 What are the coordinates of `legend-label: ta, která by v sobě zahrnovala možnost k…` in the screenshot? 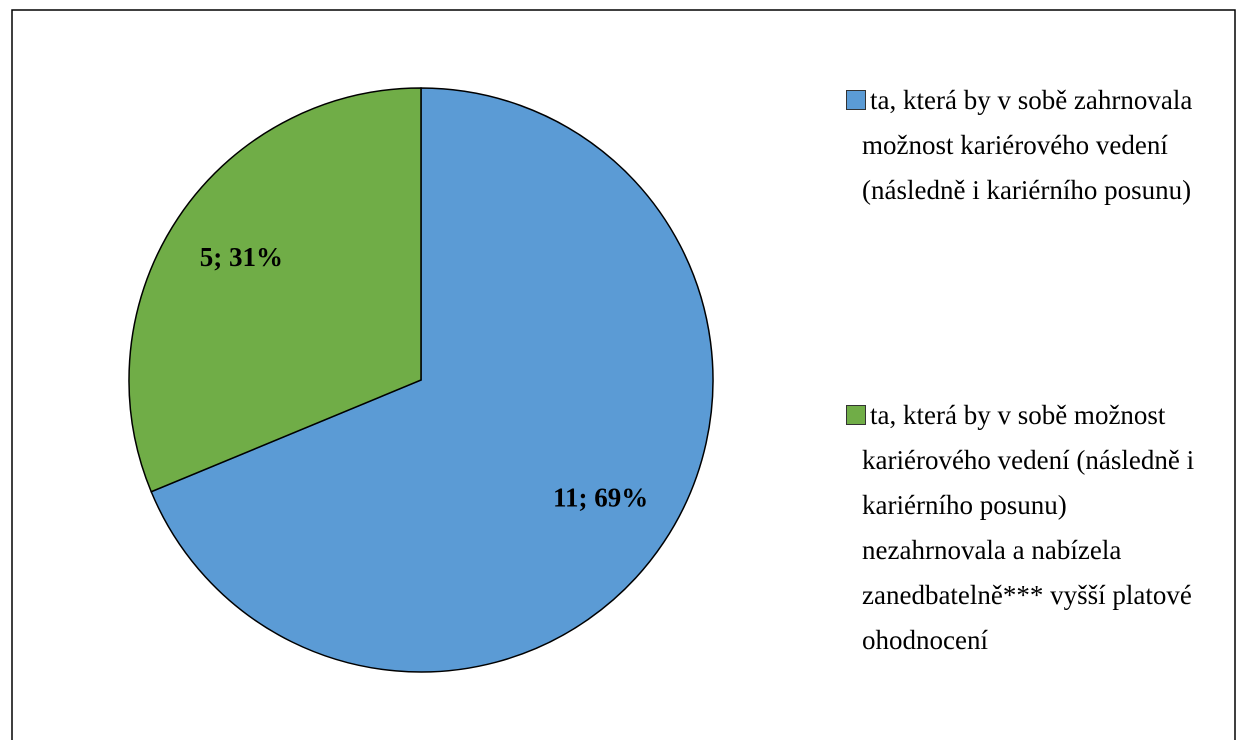 It's located at (1027, 145).